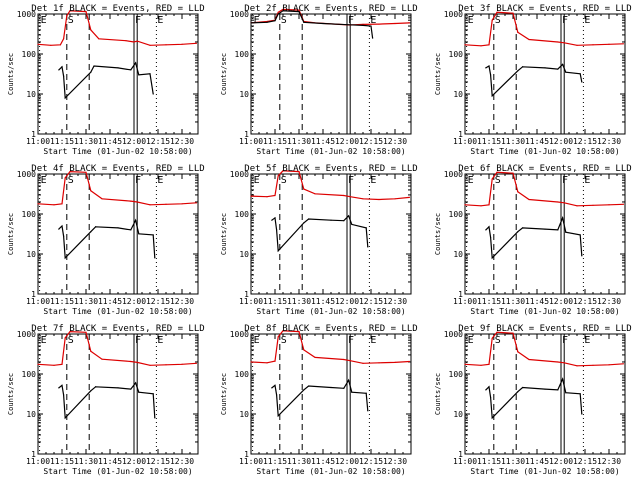  I want to click on panel-title: Det 2f BLACK = Events, RED = LLD, so click(330, 9).